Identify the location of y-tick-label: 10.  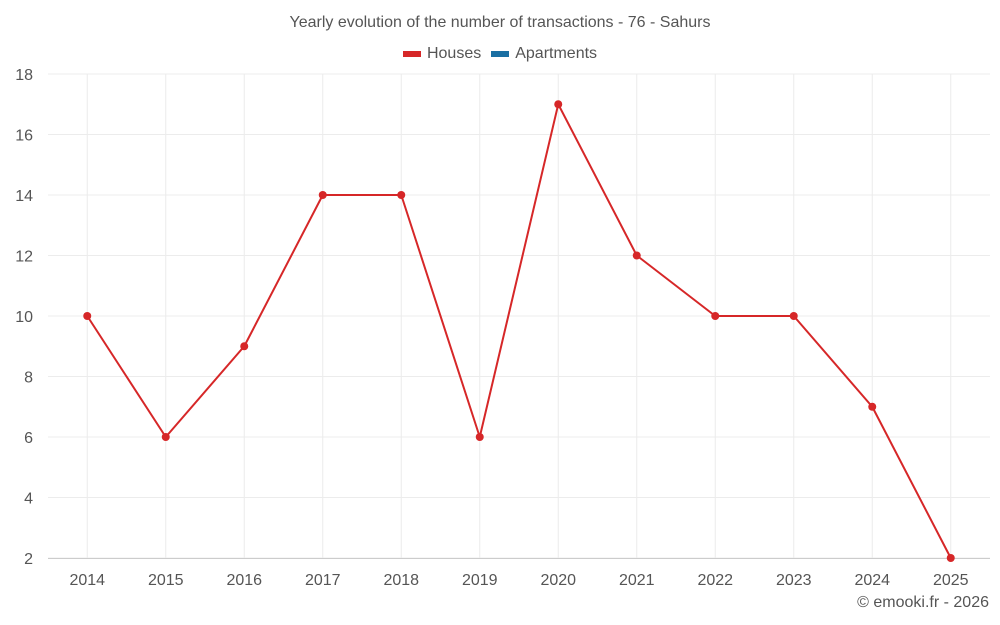
(24, 317).